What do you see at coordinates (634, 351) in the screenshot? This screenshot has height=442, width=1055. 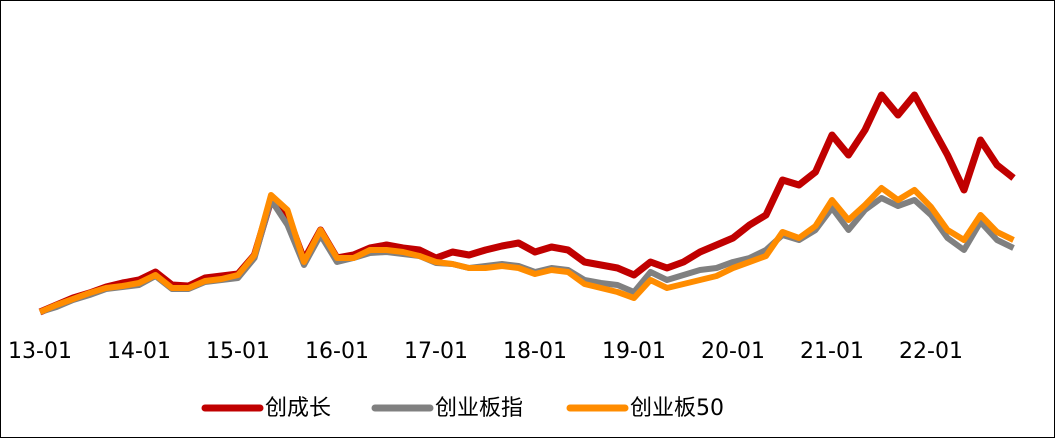 I see `x-tick-label: 19-01` at bounding box center [634, 351].